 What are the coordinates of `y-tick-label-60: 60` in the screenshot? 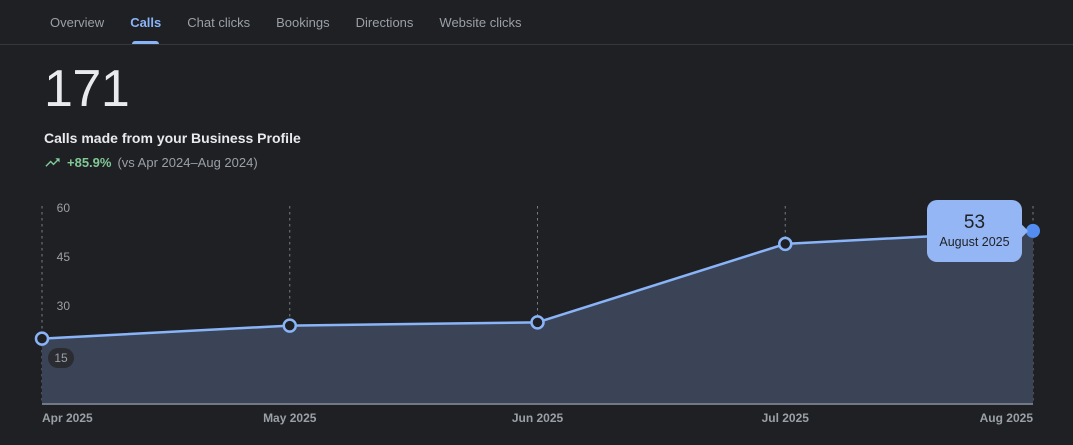 It's located at (64, 208).